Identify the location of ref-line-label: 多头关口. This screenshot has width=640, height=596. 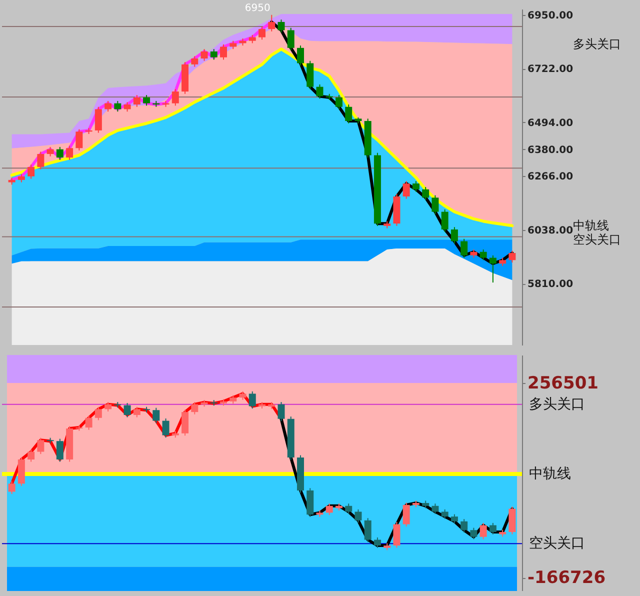
(557, 404).